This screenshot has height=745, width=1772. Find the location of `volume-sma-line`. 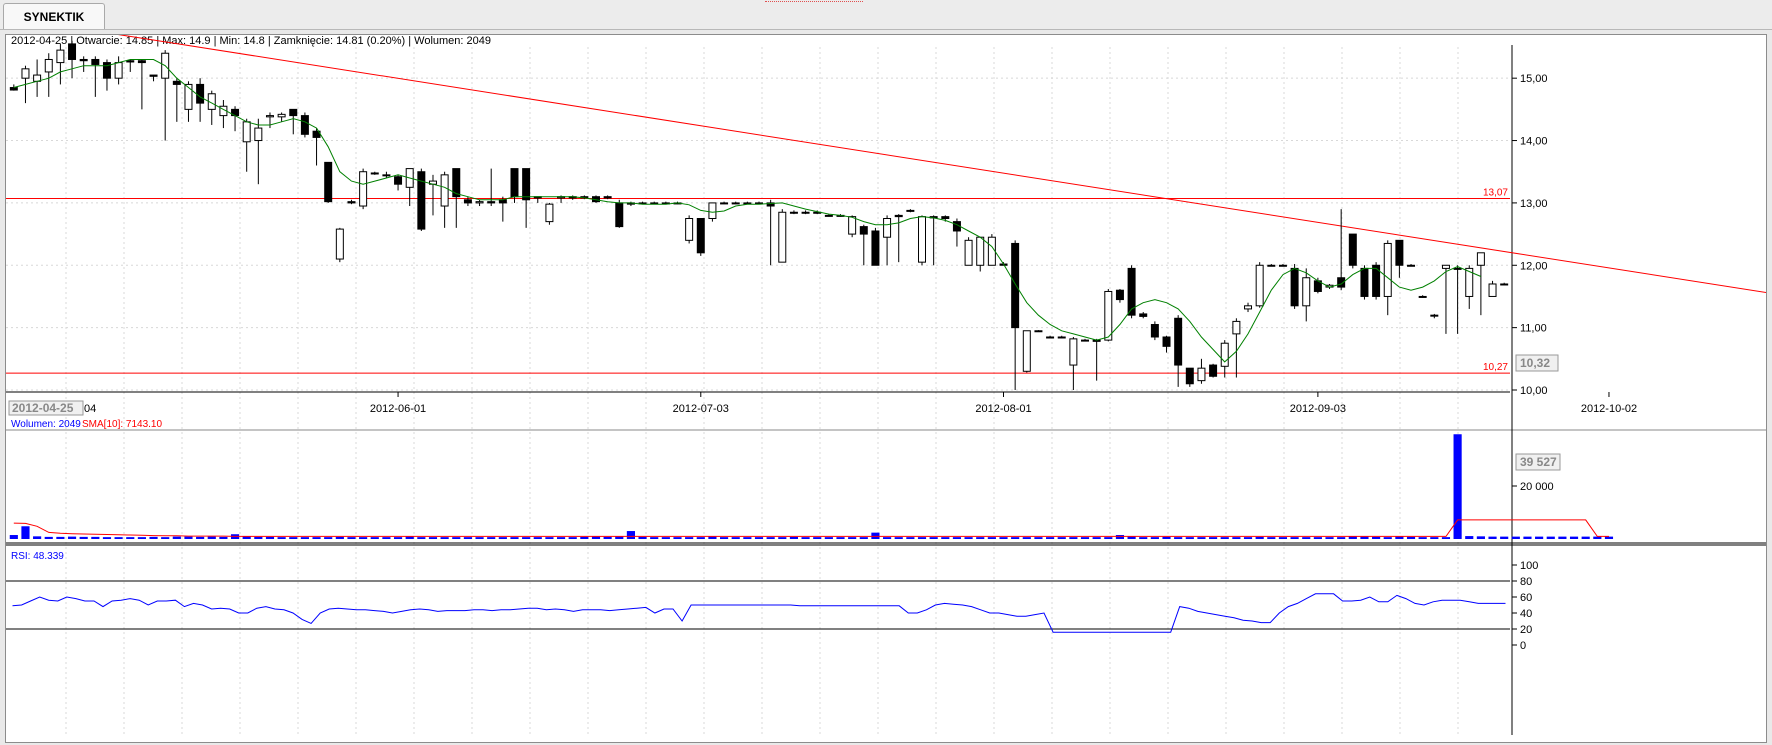

volume-sma-line is located at coordinates (811, 528).